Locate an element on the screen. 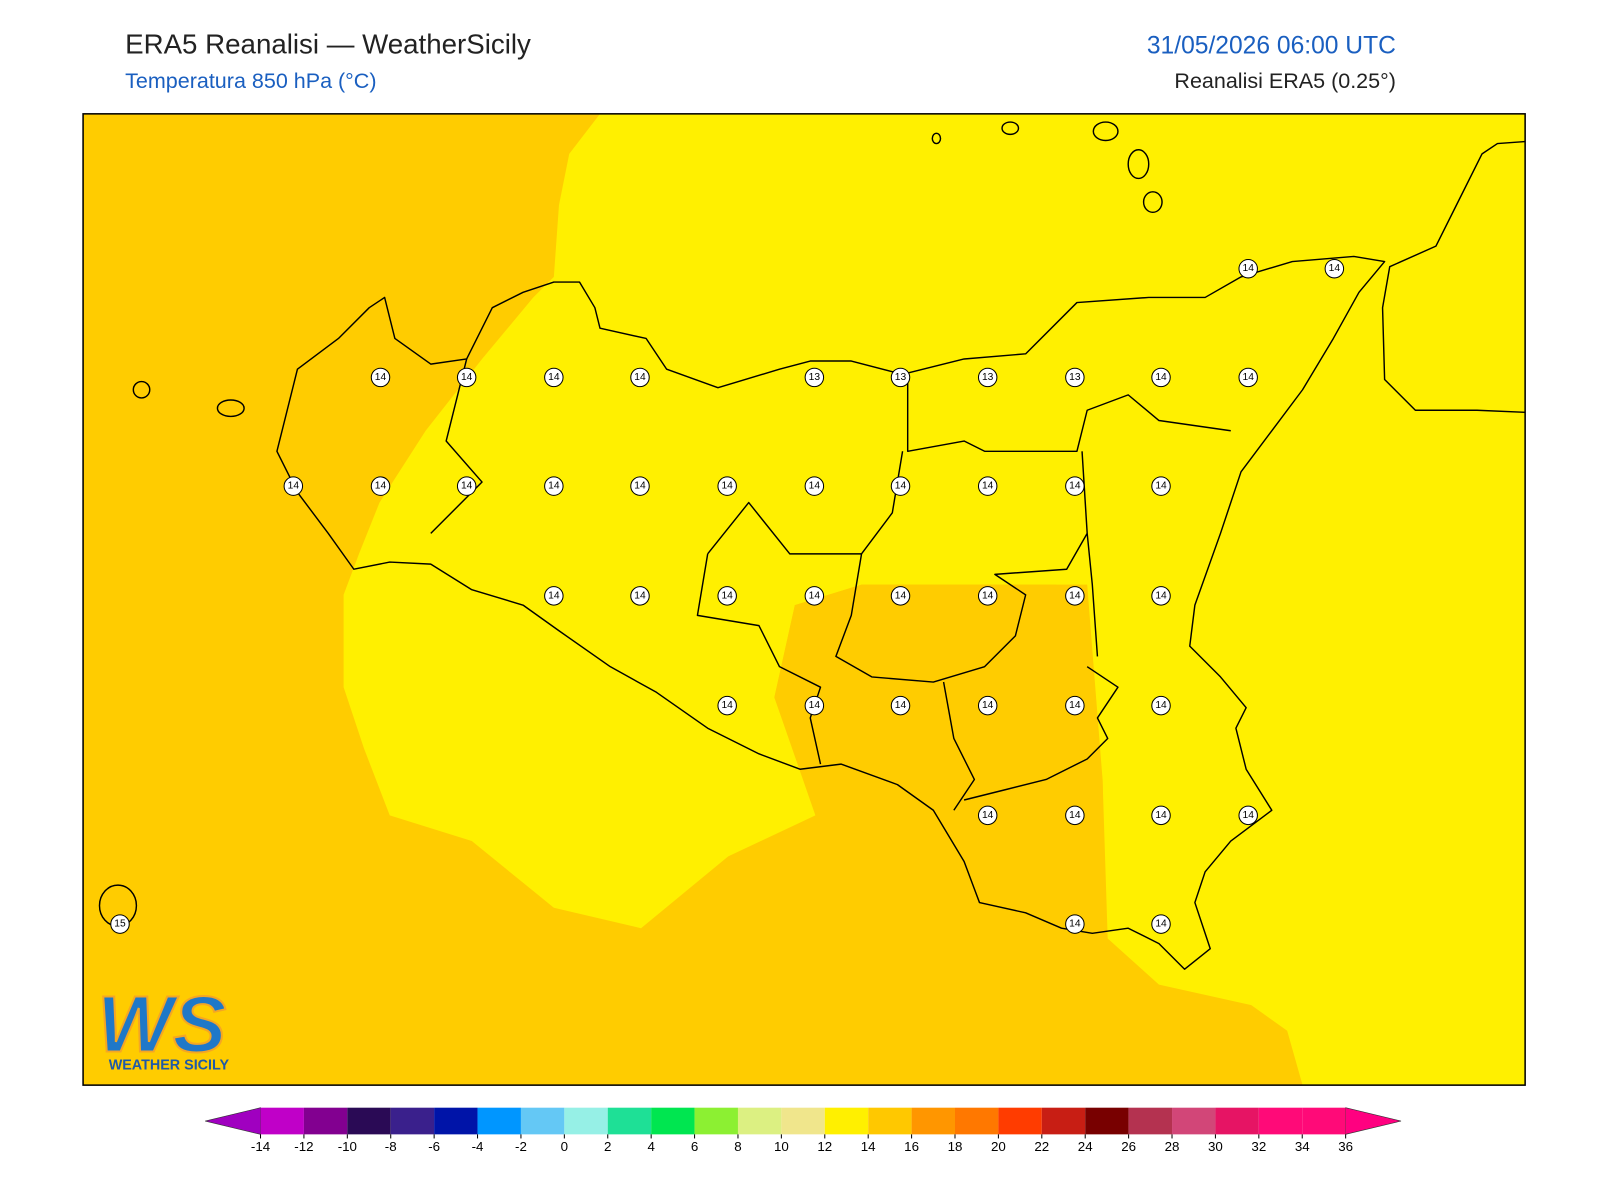 The image size is (1600, 1200). colorbar-tick-label: -2 is located at coordinates (521, 1146).